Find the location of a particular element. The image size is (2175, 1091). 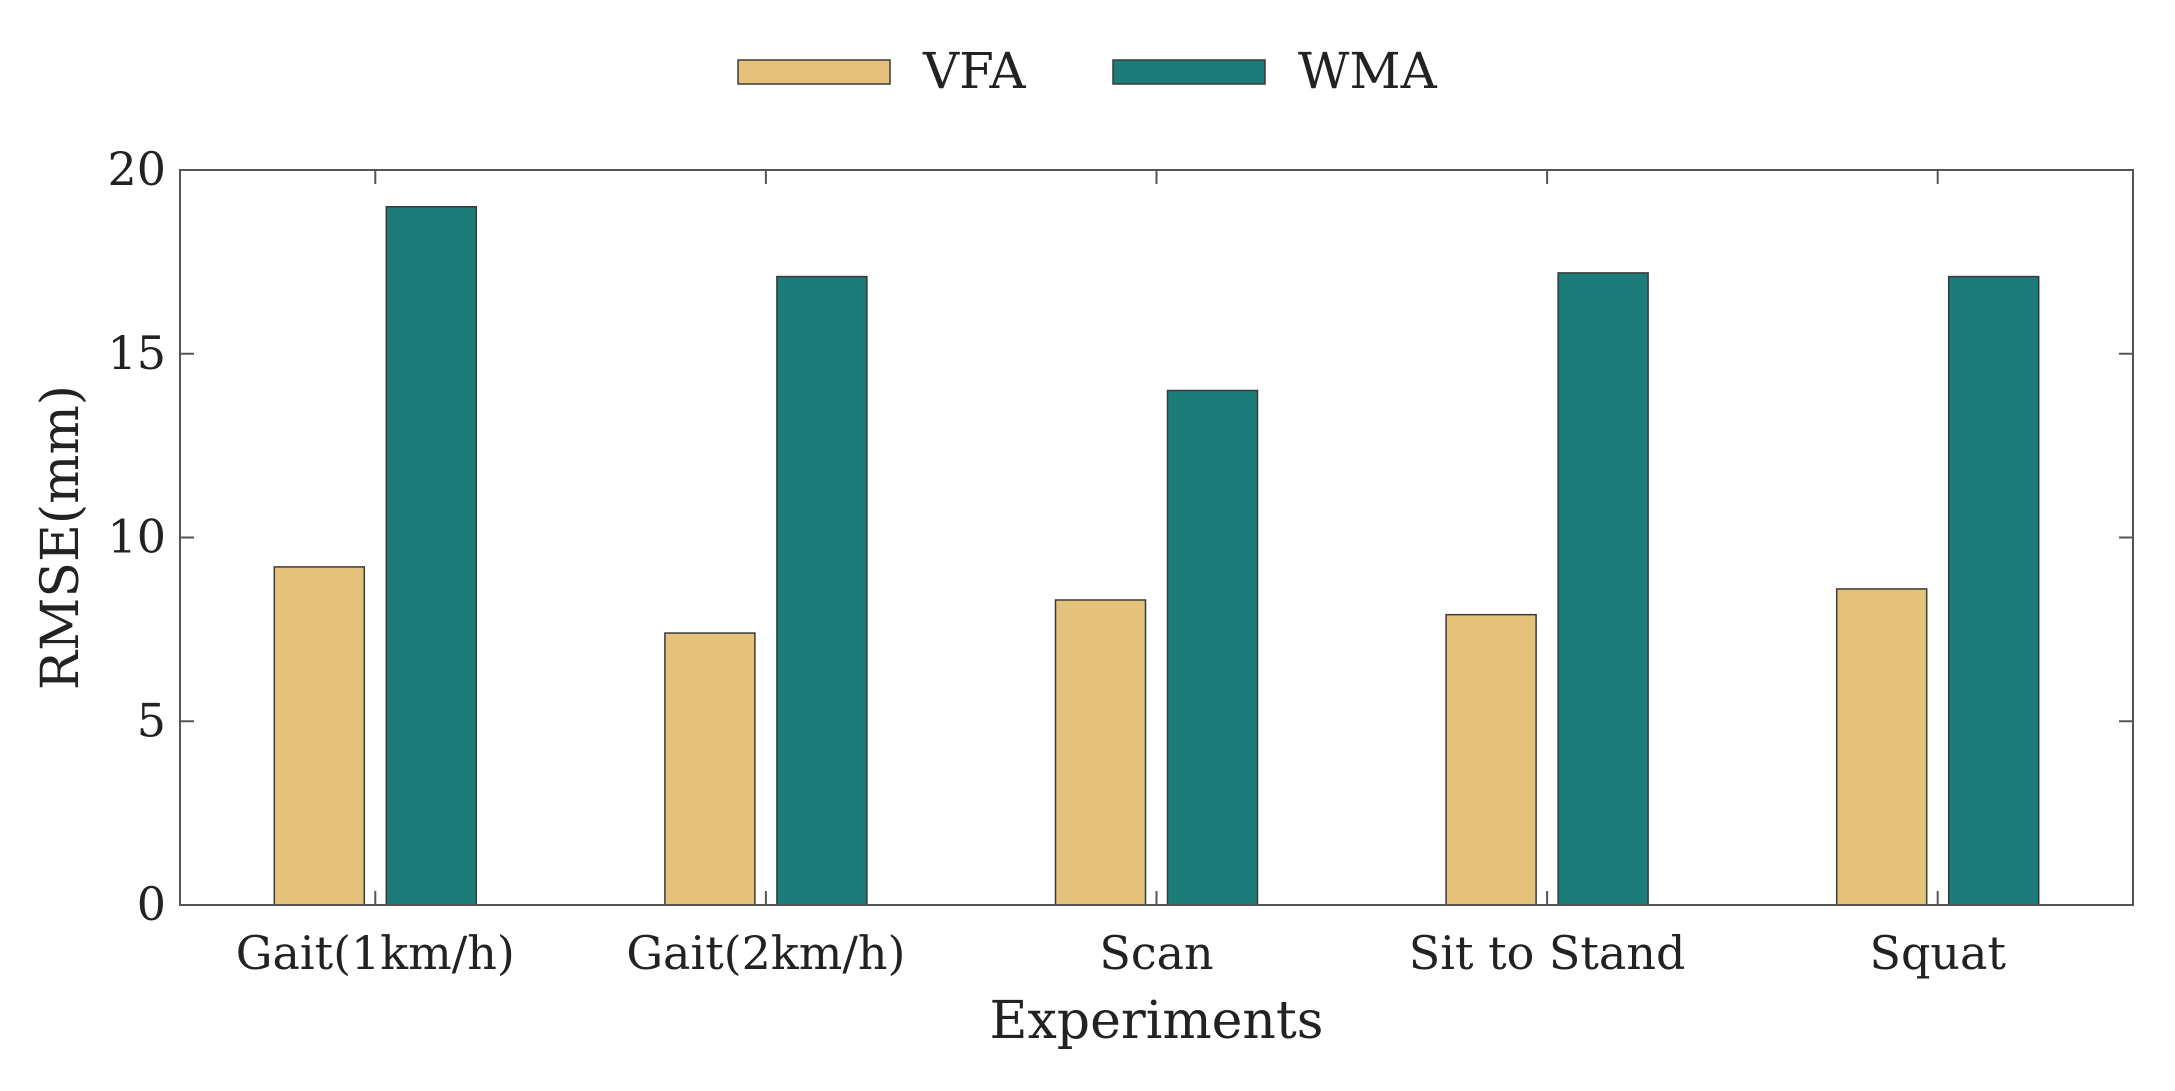

x-axis-title: Experiments is located at coordinates (1157, 1021).